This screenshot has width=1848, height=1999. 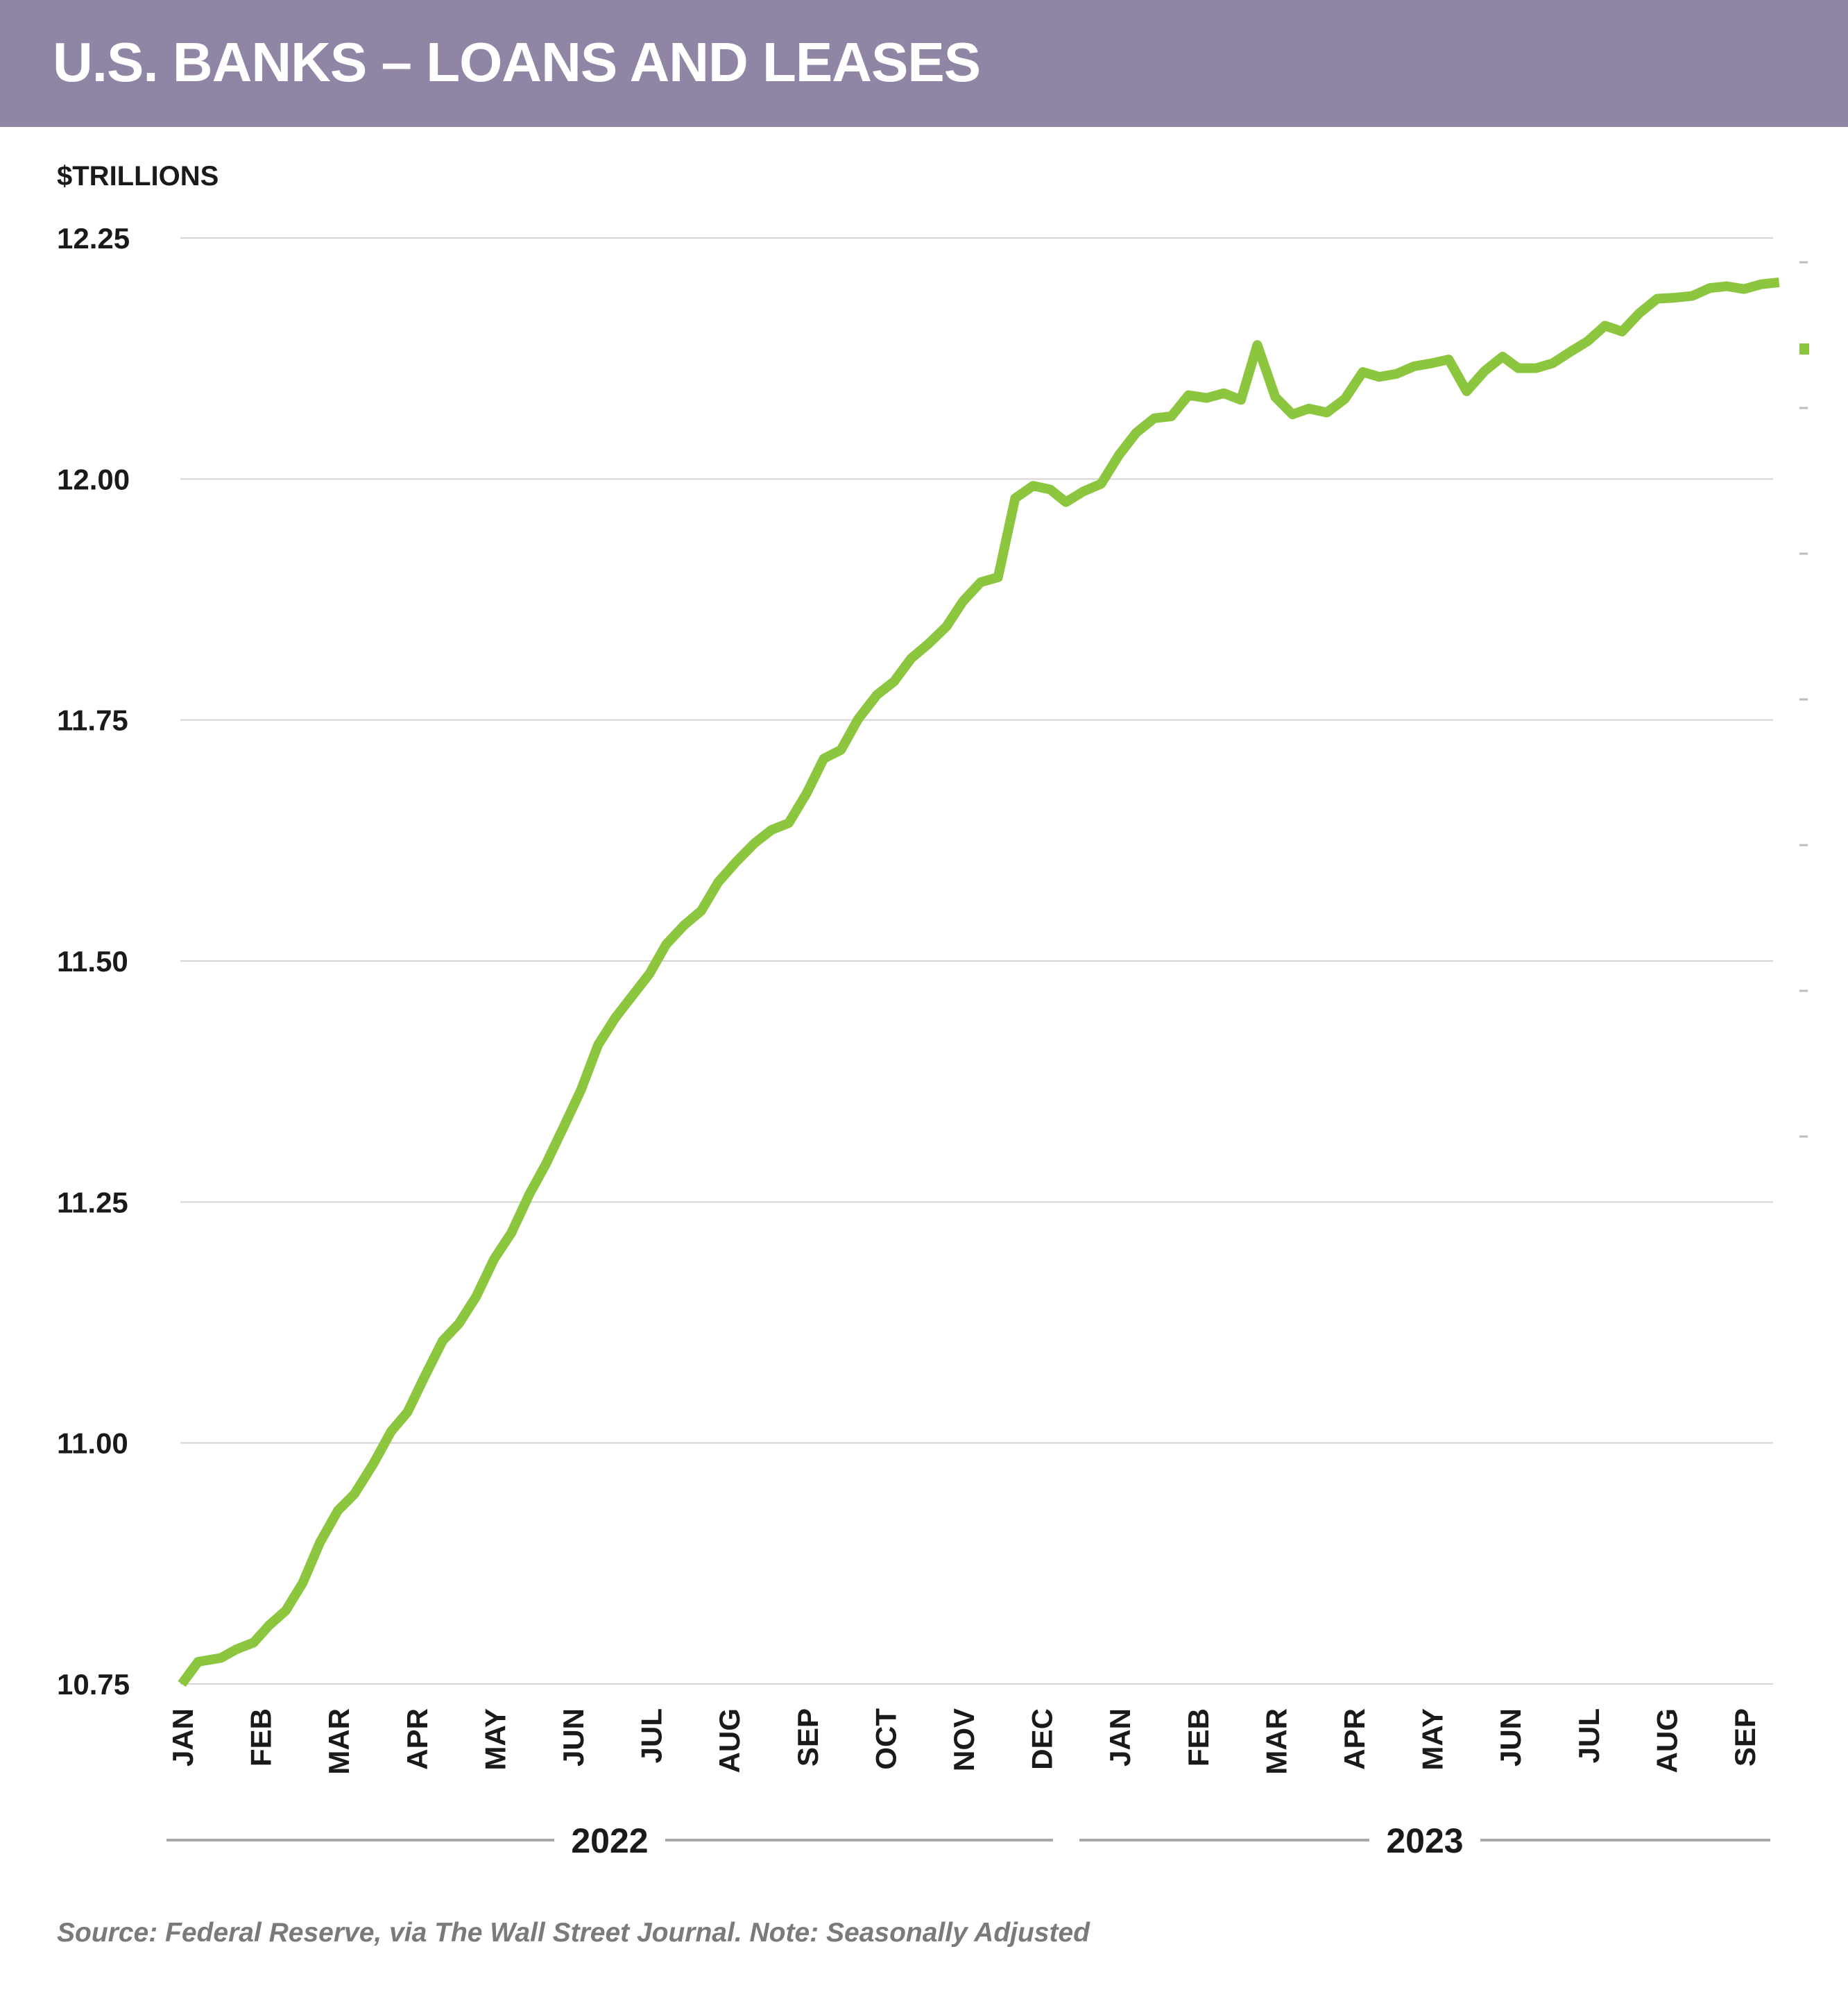 I want to click on y-axis-unit-label: $TRILLIONS, so click(x=138, y=176).